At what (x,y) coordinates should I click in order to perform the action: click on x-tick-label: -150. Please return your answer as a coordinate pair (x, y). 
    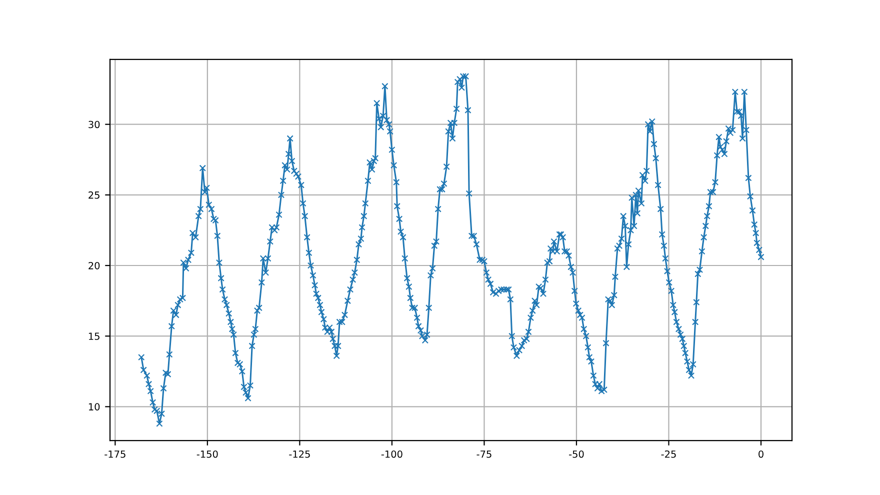
    Looking at the image, I should click on (207, 454).